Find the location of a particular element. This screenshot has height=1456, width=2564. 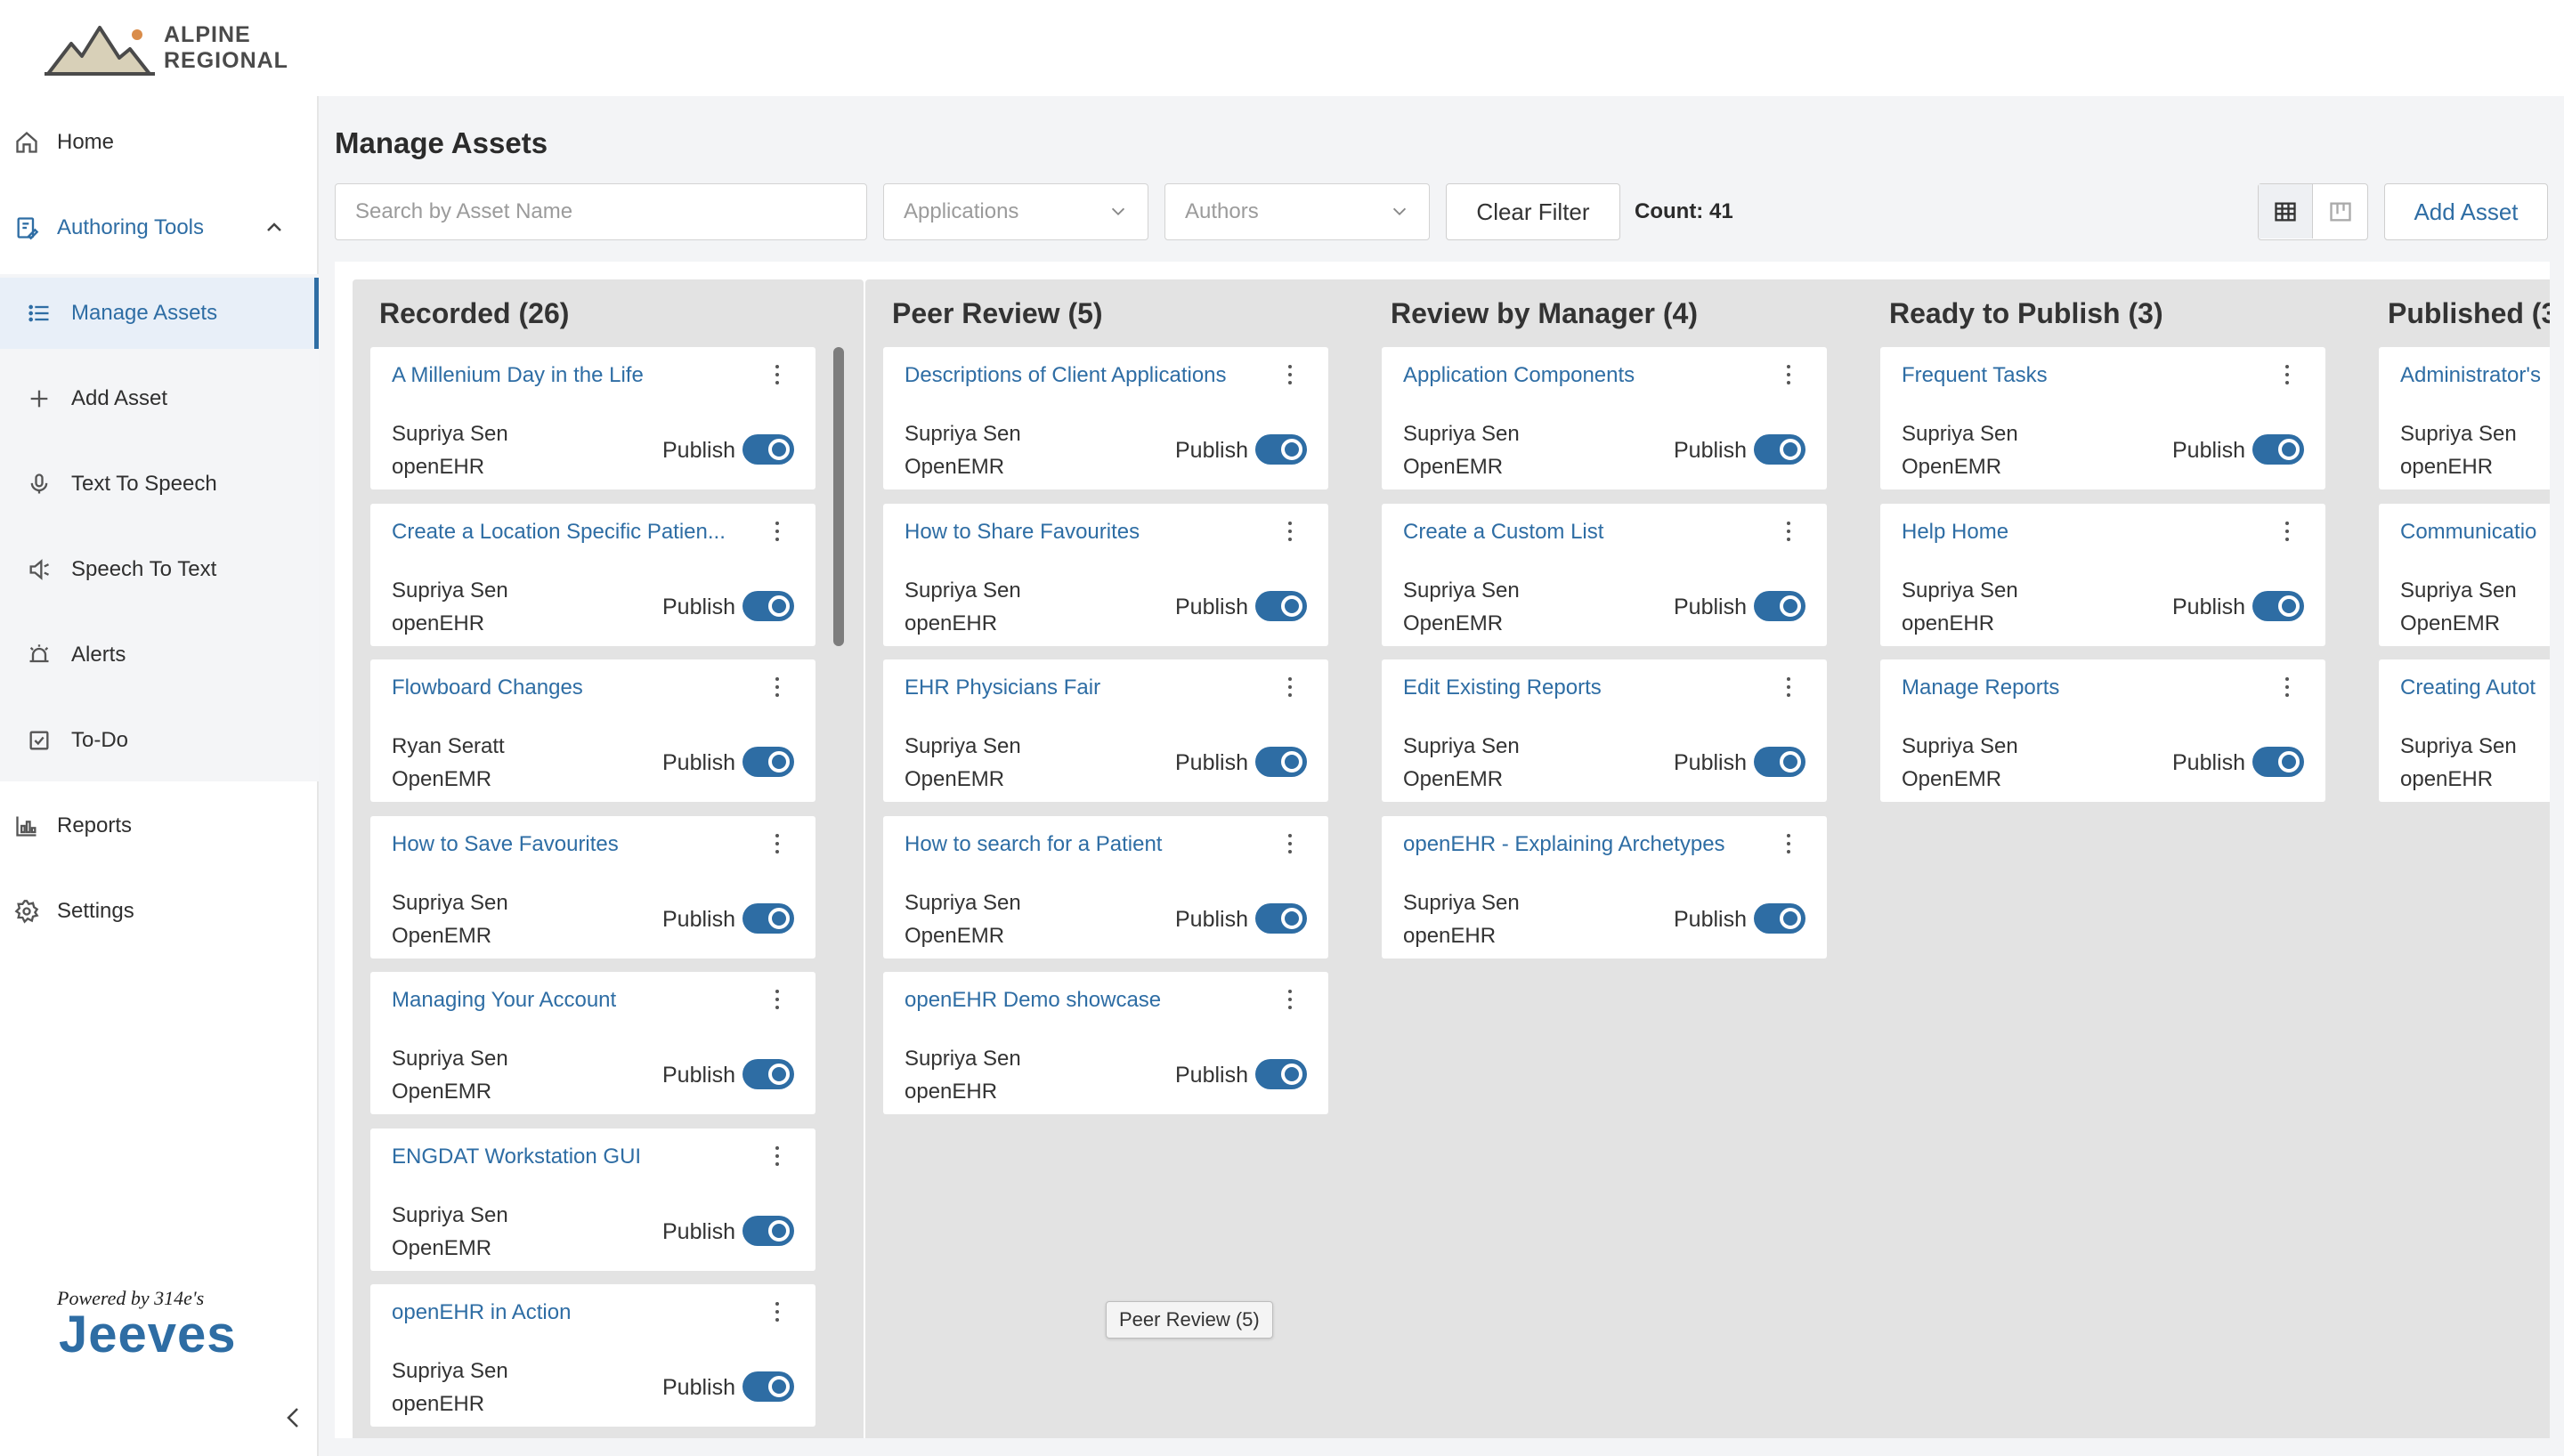

asset-title-link: Manage Reports is located at coordinates (1981, 687).